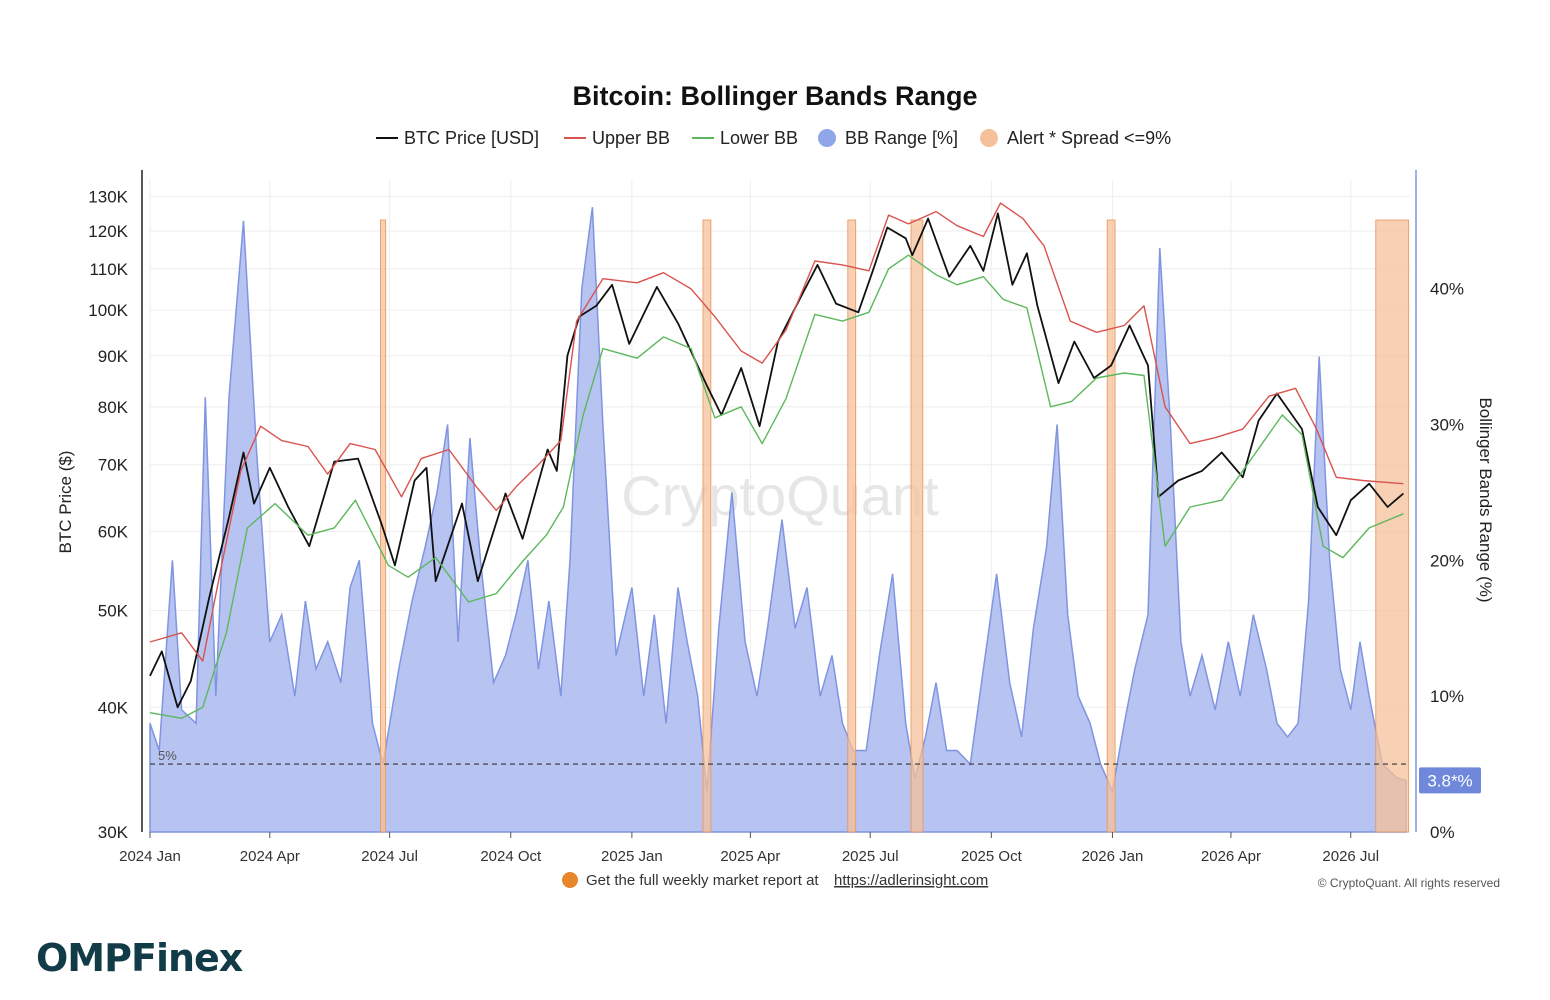 The width and height of the screenshot is (1550, 1000). I want to click on y-right-tick-label: 40%, so click(1447, 289).